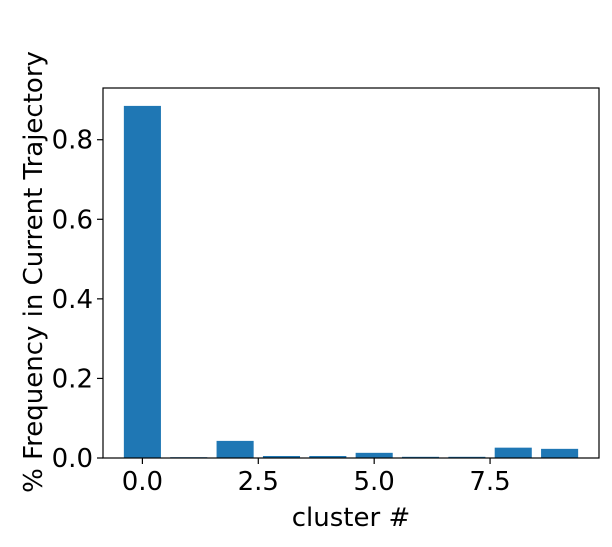  Describe the element at coordinates (72, 220) in the screenshot. I see `y-tick-label: 0.6` at that location.